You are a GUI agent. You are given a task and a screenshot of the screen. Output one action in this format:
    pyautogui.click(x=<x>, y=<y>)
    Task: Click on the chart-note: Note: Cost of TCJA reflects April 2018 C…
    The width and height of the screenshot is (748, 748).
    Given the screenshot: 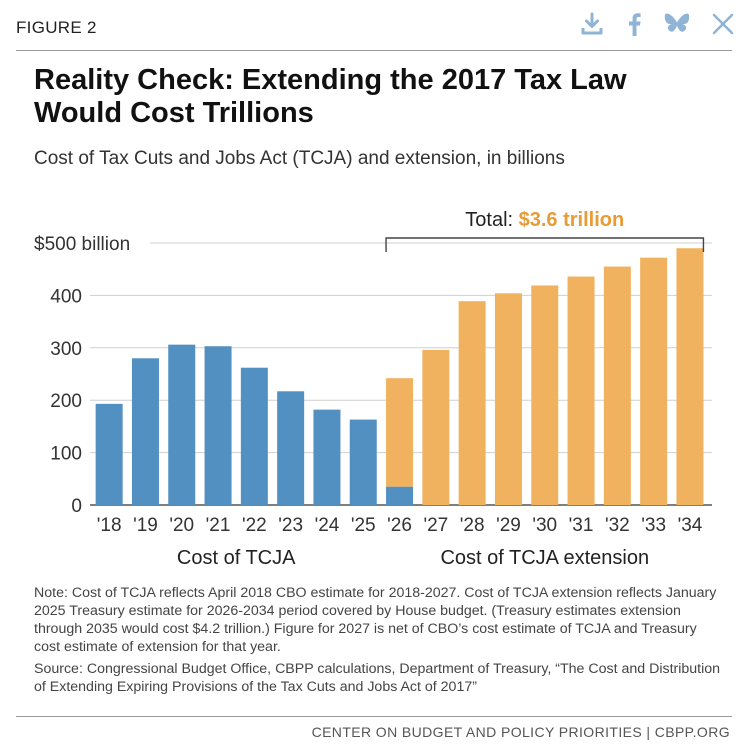 What is the action you would take?
    pyautogui.click(x=379, y=640)
    